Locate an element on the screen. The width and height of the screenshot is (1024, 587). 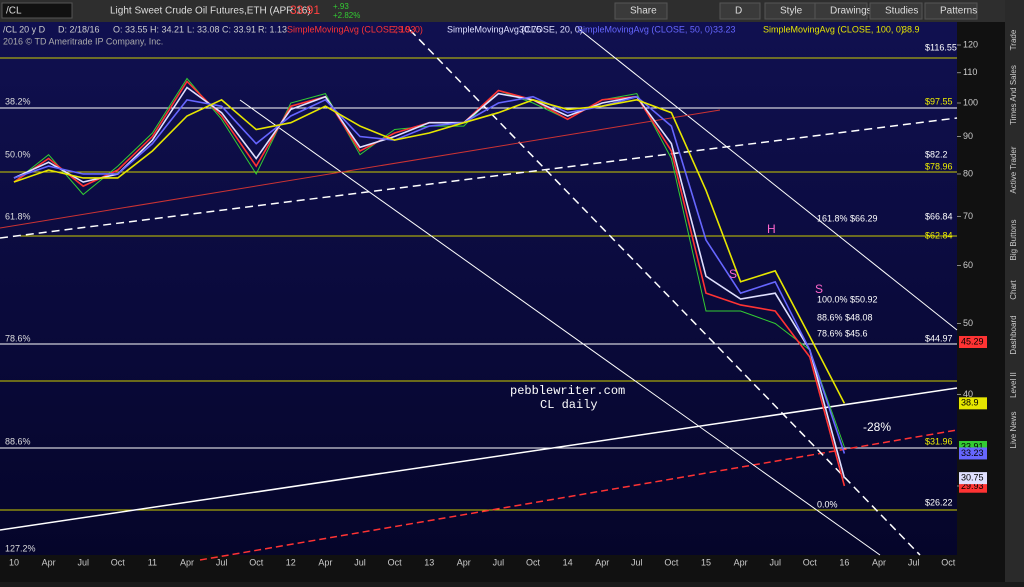
y-tick-label: 70 is located at coordinates (968, 216).